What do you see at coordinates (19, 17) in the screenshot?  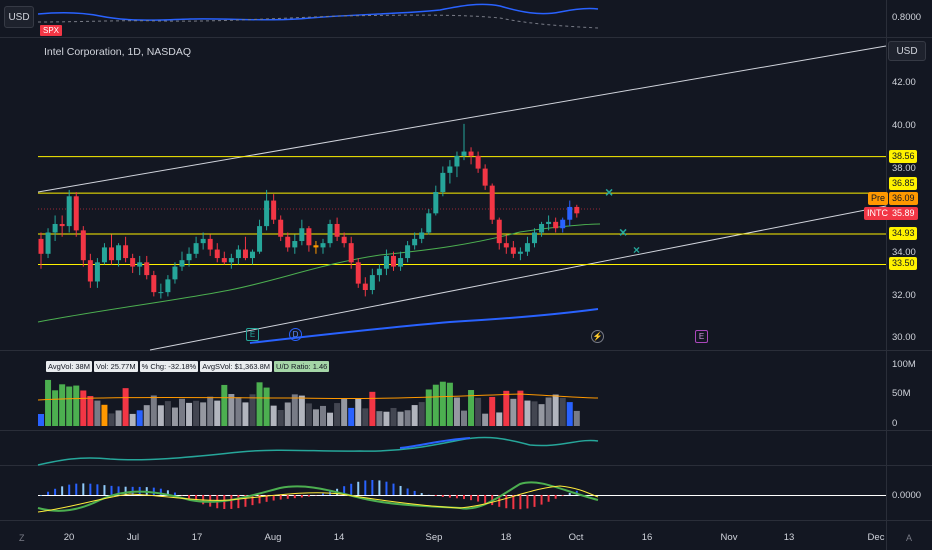 I see `currency-button: USD` at bounding box center [19, 17].